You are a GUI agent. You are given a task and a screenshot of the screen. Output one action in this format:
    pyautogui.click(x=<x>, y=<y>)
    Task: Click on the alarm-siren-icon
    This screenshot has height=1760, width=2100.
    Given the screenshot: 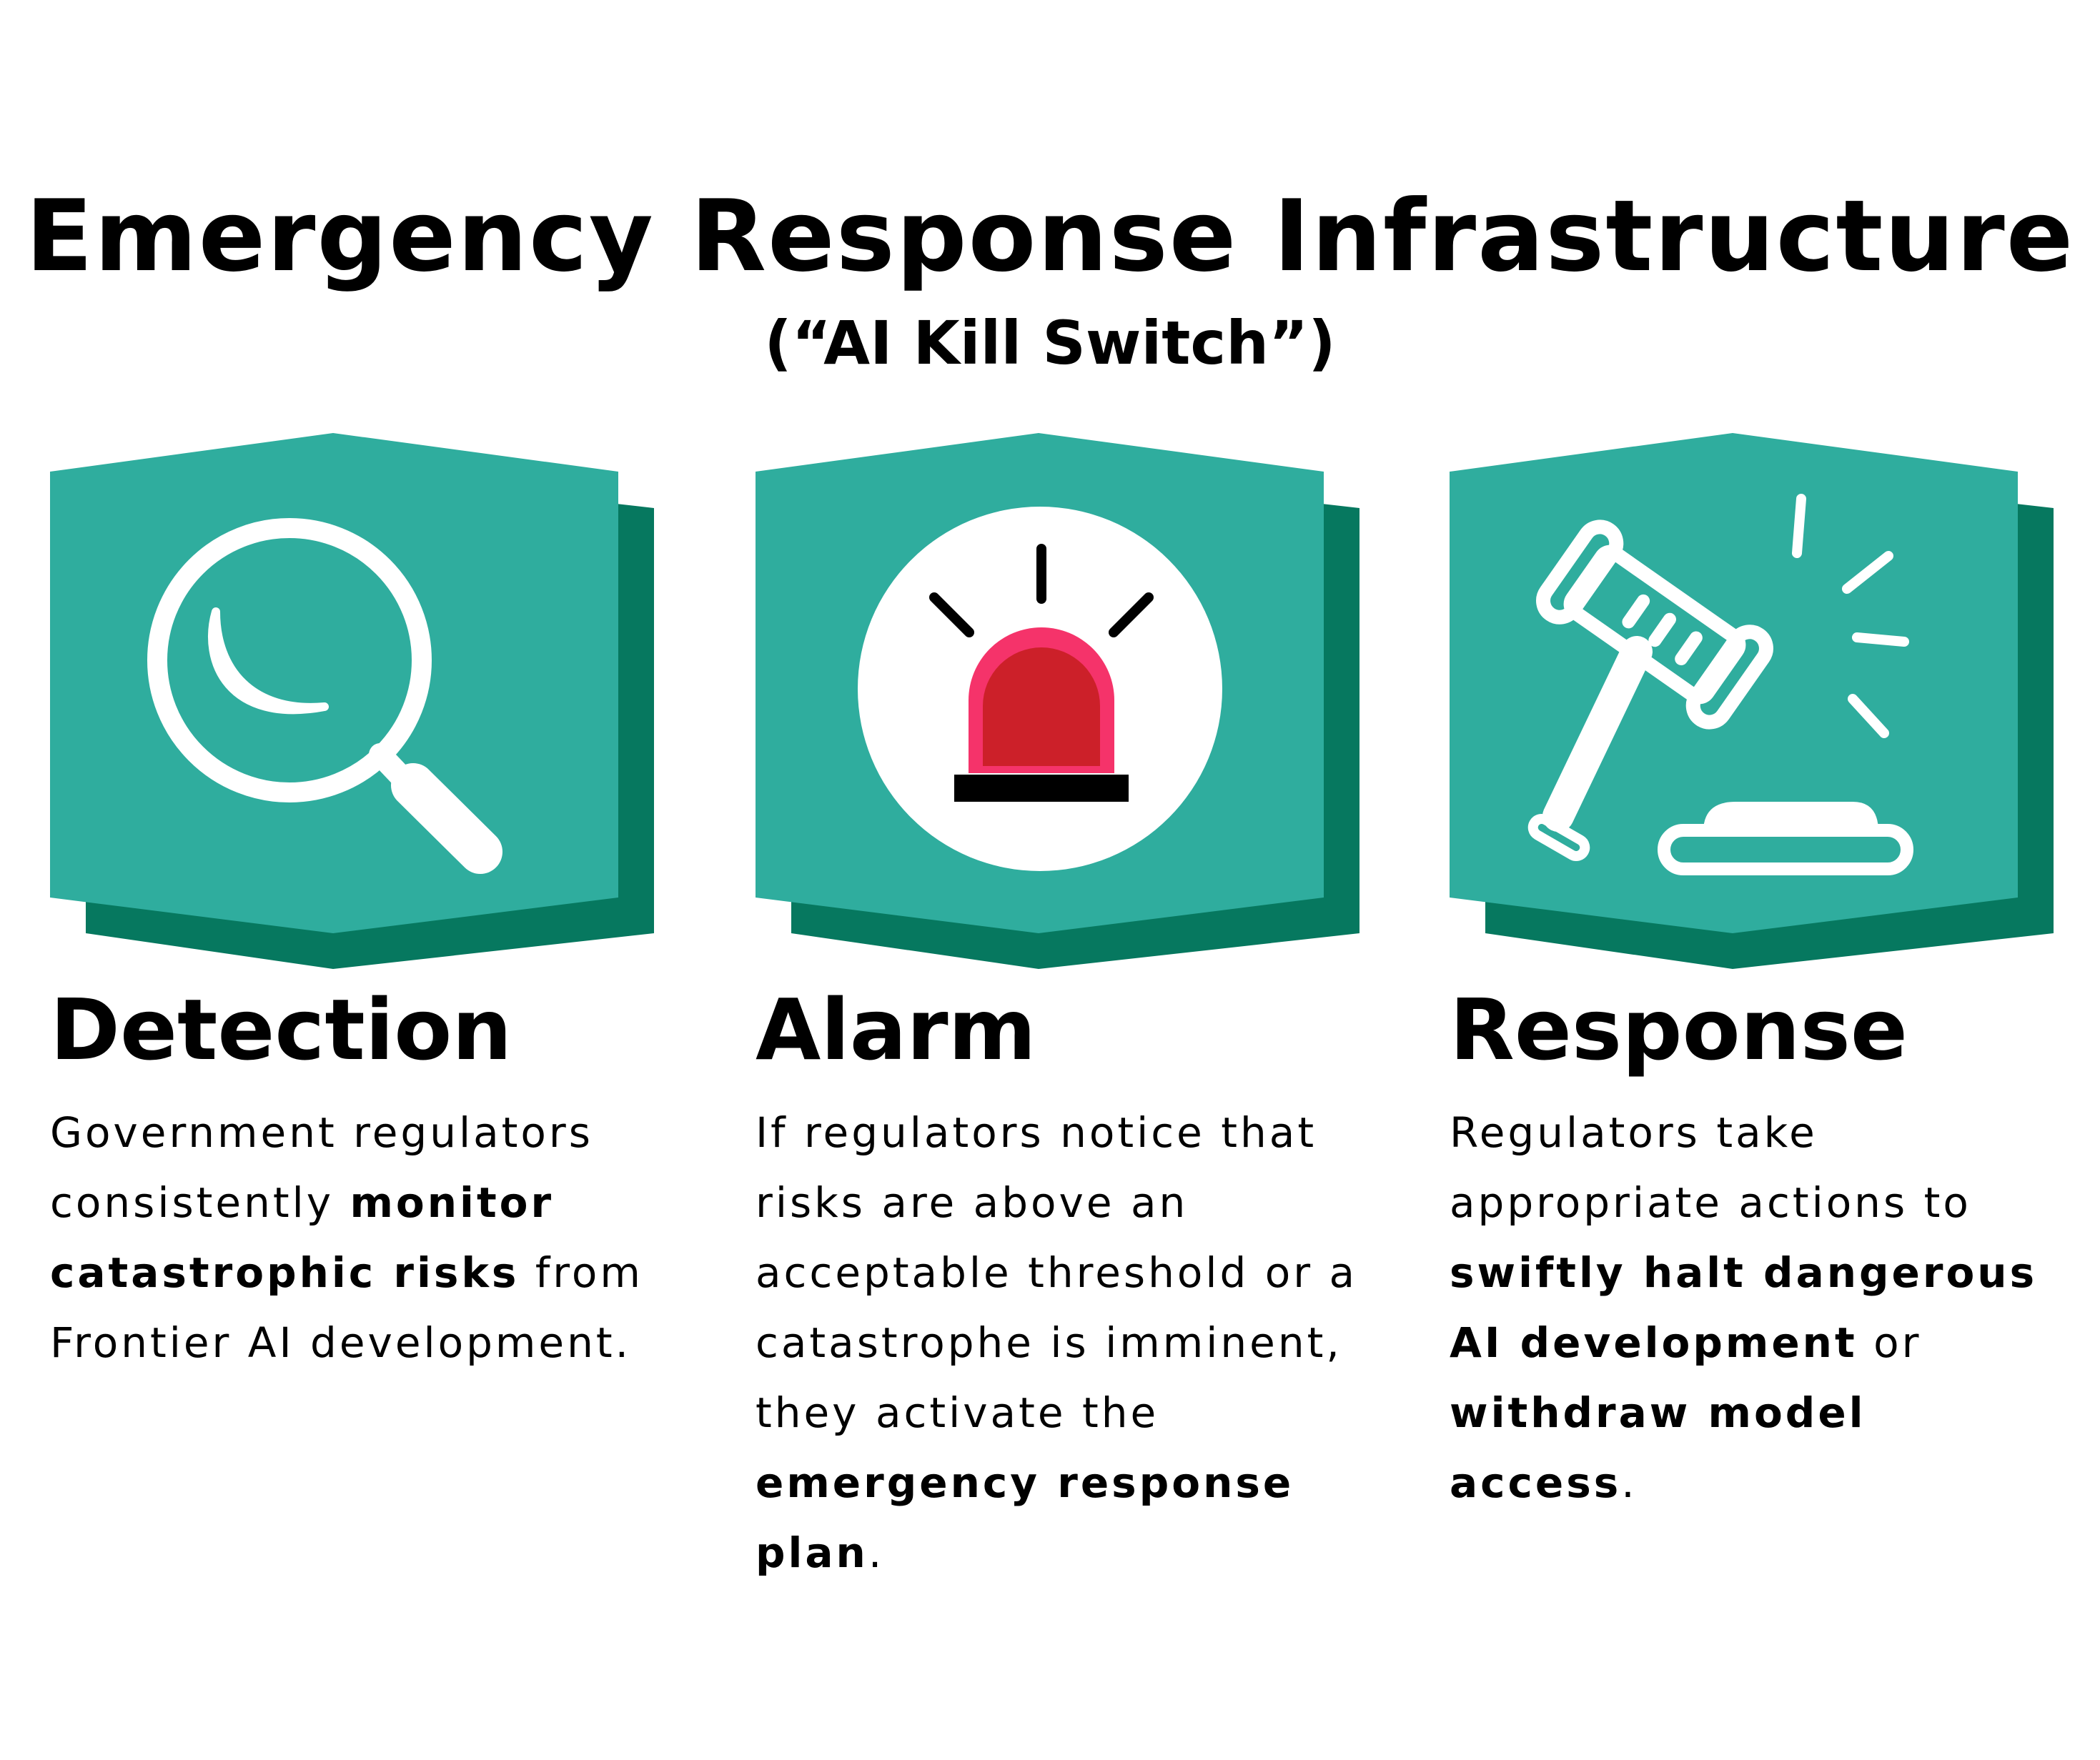 What is the action you would take?
    pyautogui.click(x=1041, y=673)
    